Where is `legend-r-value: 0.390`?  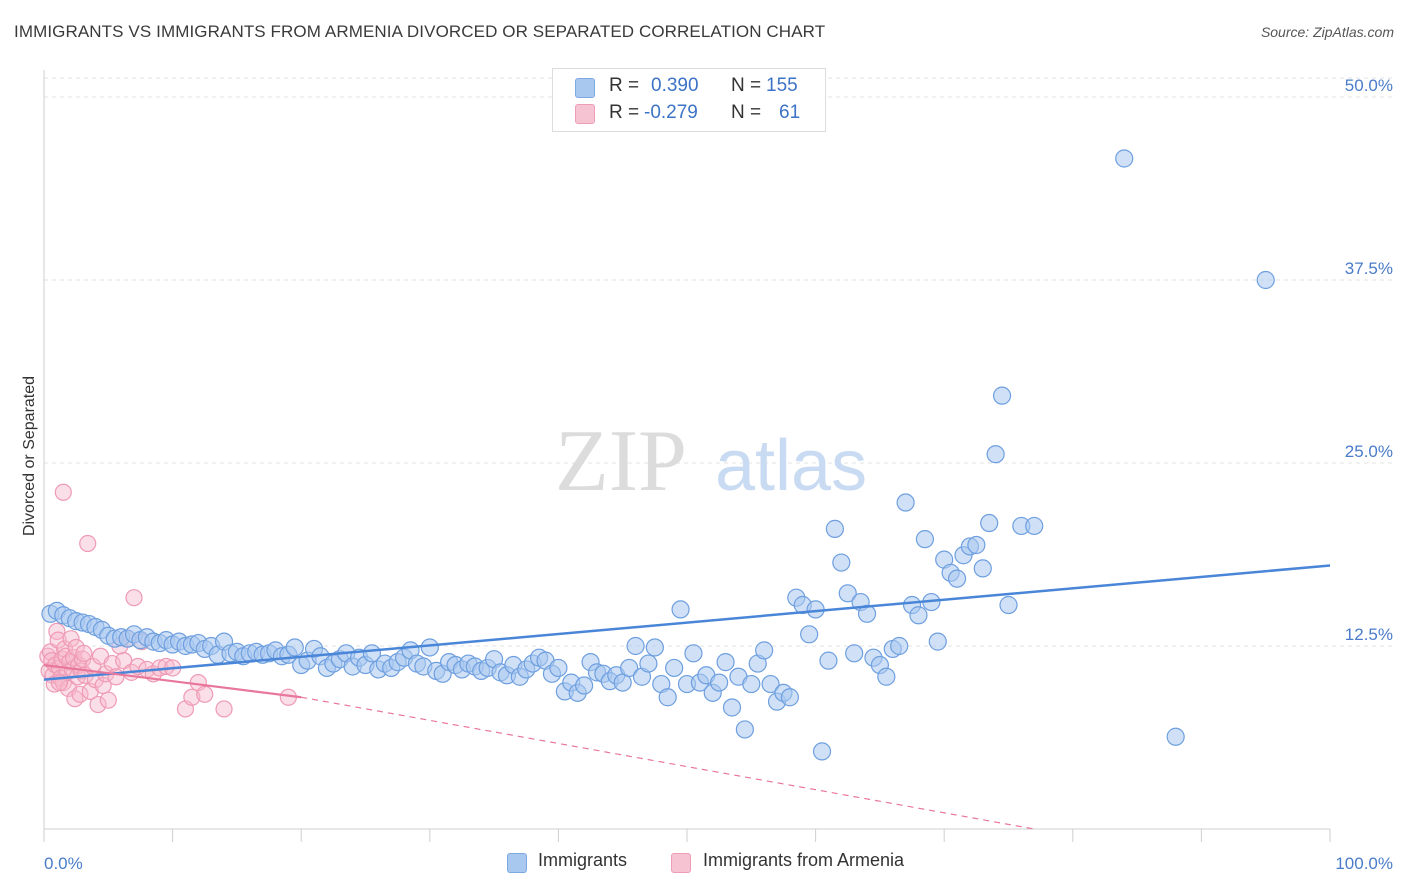
legend-r-value: 0.390 is located at coordinates (675, 85).